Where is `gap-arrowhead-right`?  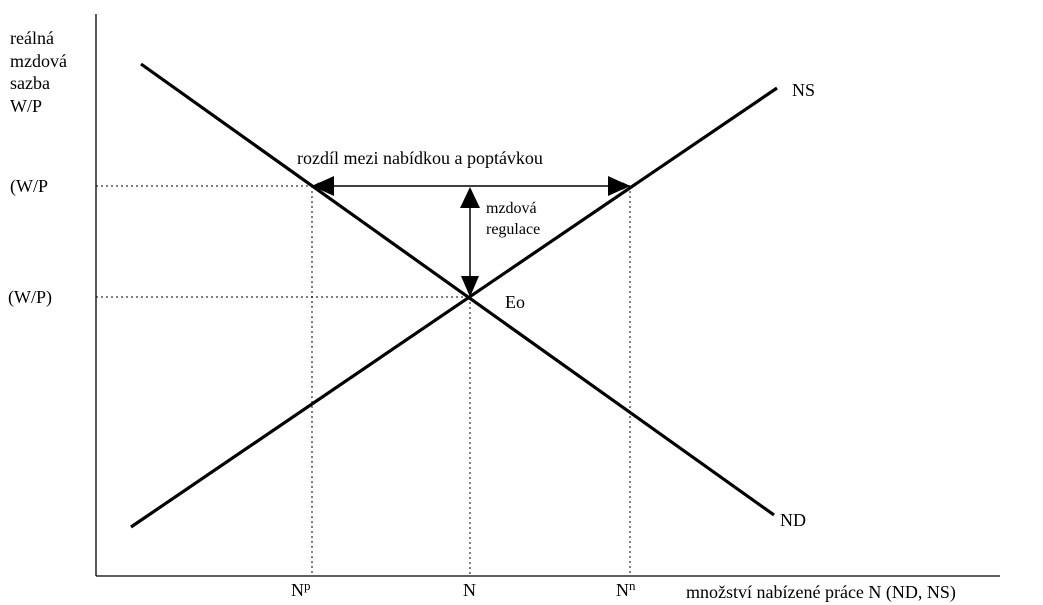
gap-arrowhead-right is located at coordinates (619, 186).